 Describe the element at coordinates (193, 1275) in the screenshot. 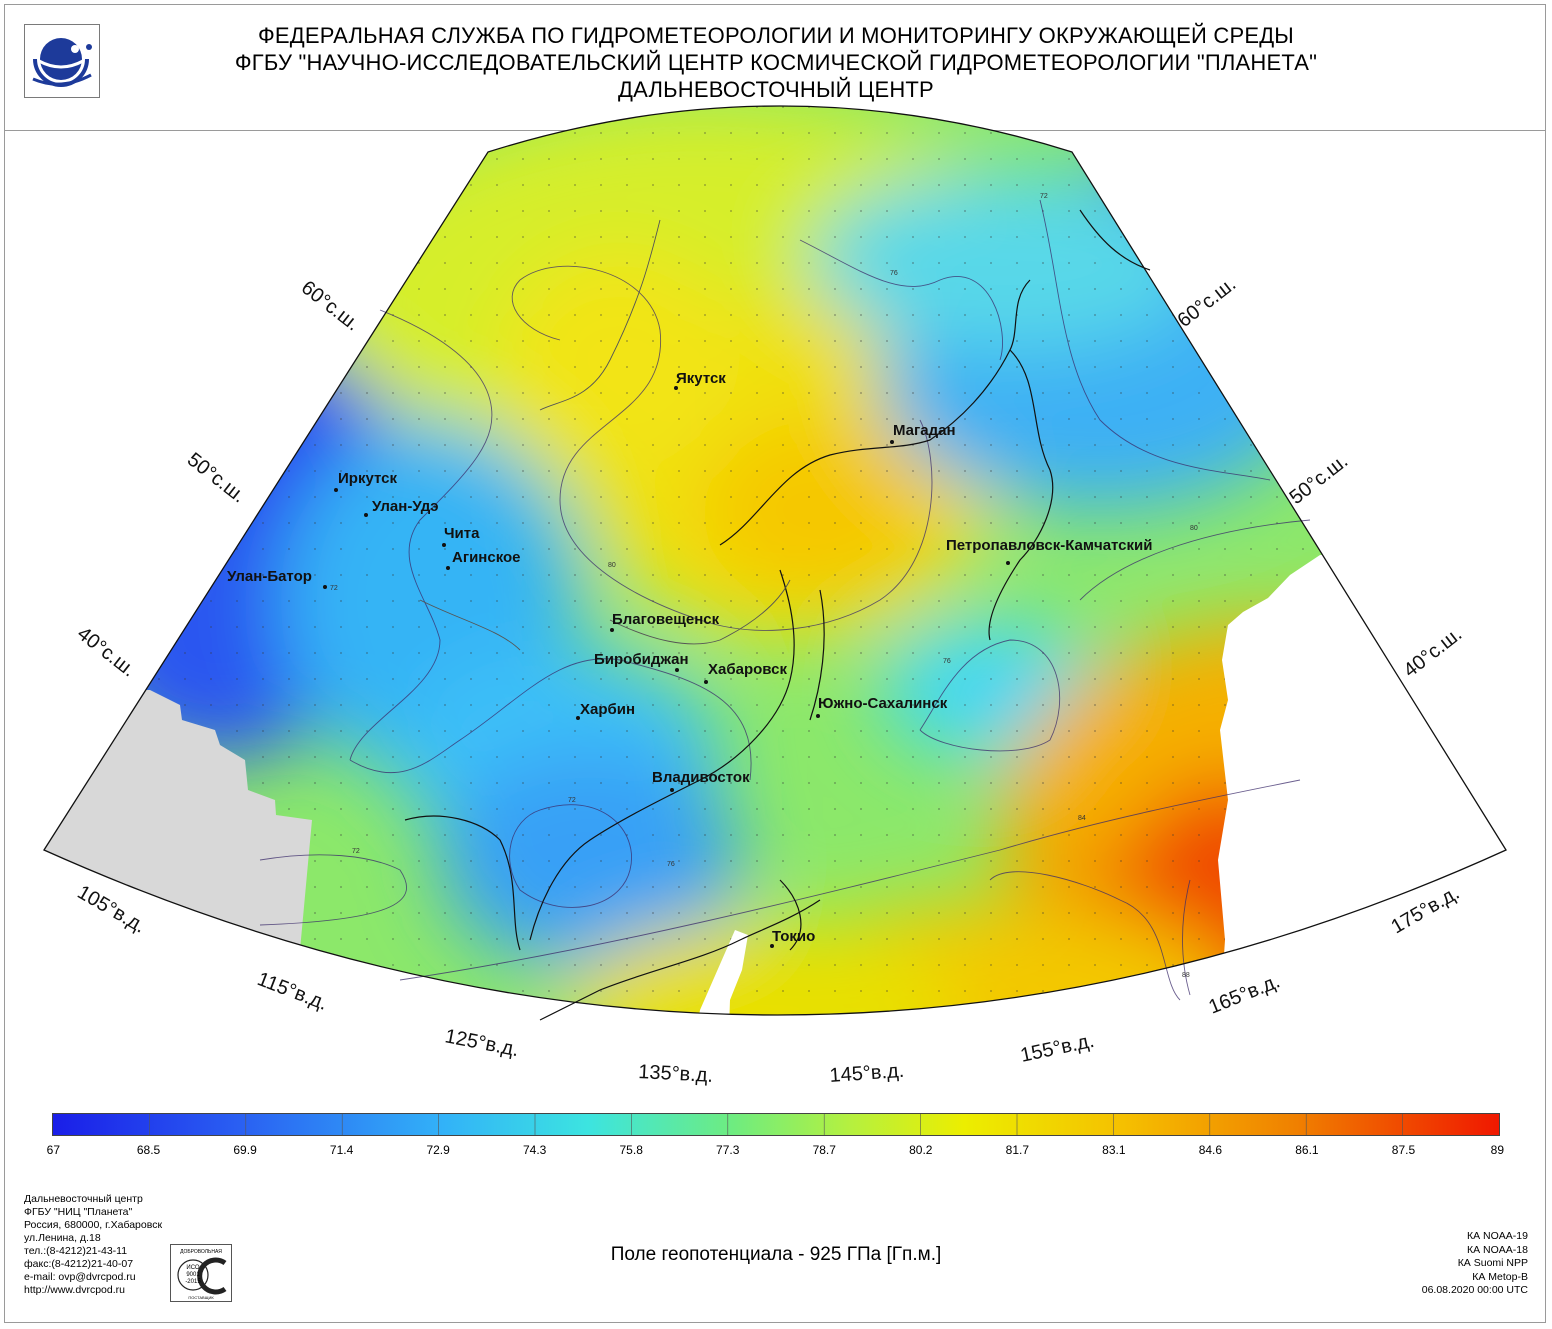

I see `cert-line: 9001` at that location.